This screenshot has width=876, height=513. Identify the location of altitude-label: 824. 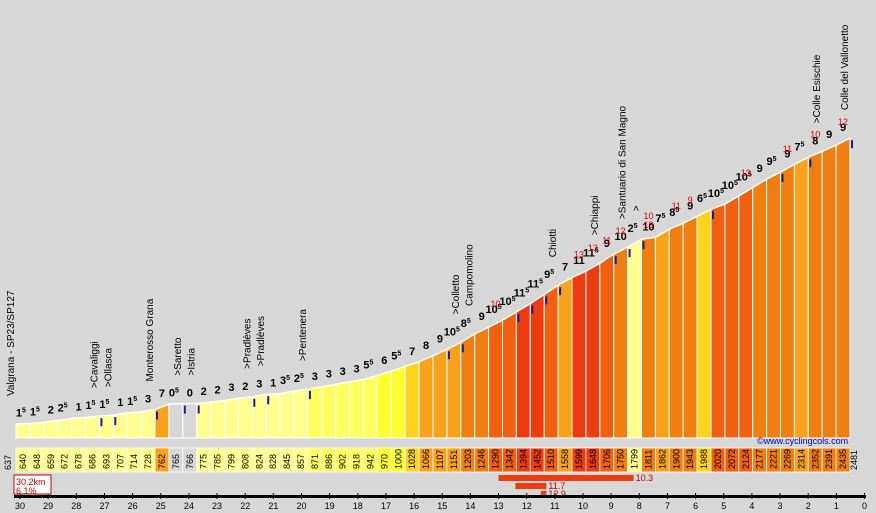
(259, 461).